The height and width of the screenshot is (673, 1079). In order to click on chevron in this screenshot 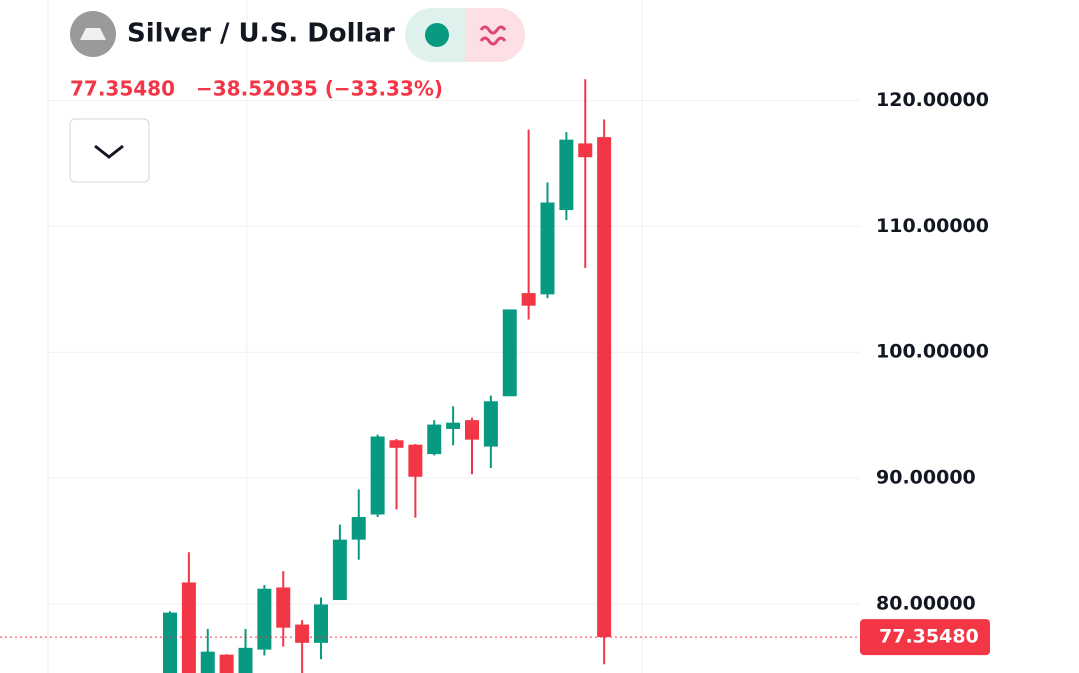, I will do `click(109, 151)`.